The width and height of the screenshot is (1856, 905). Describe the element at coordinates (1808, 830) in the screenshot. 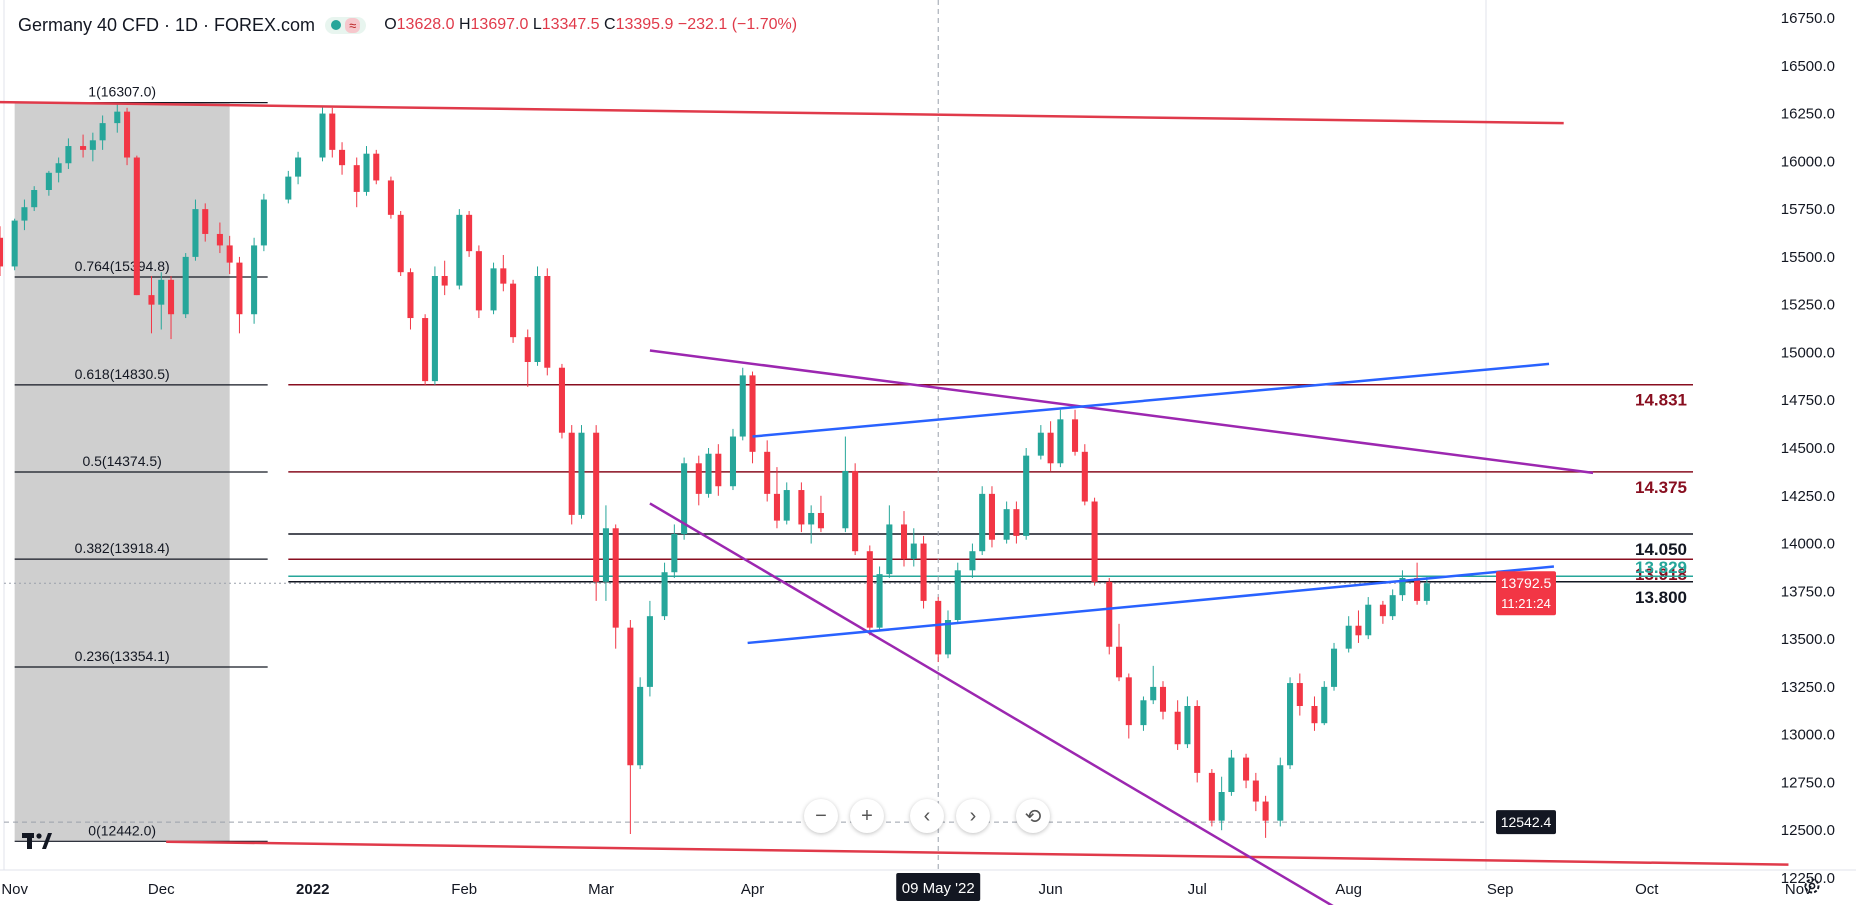

I see `y-tick-label: 12500.0` at that location.